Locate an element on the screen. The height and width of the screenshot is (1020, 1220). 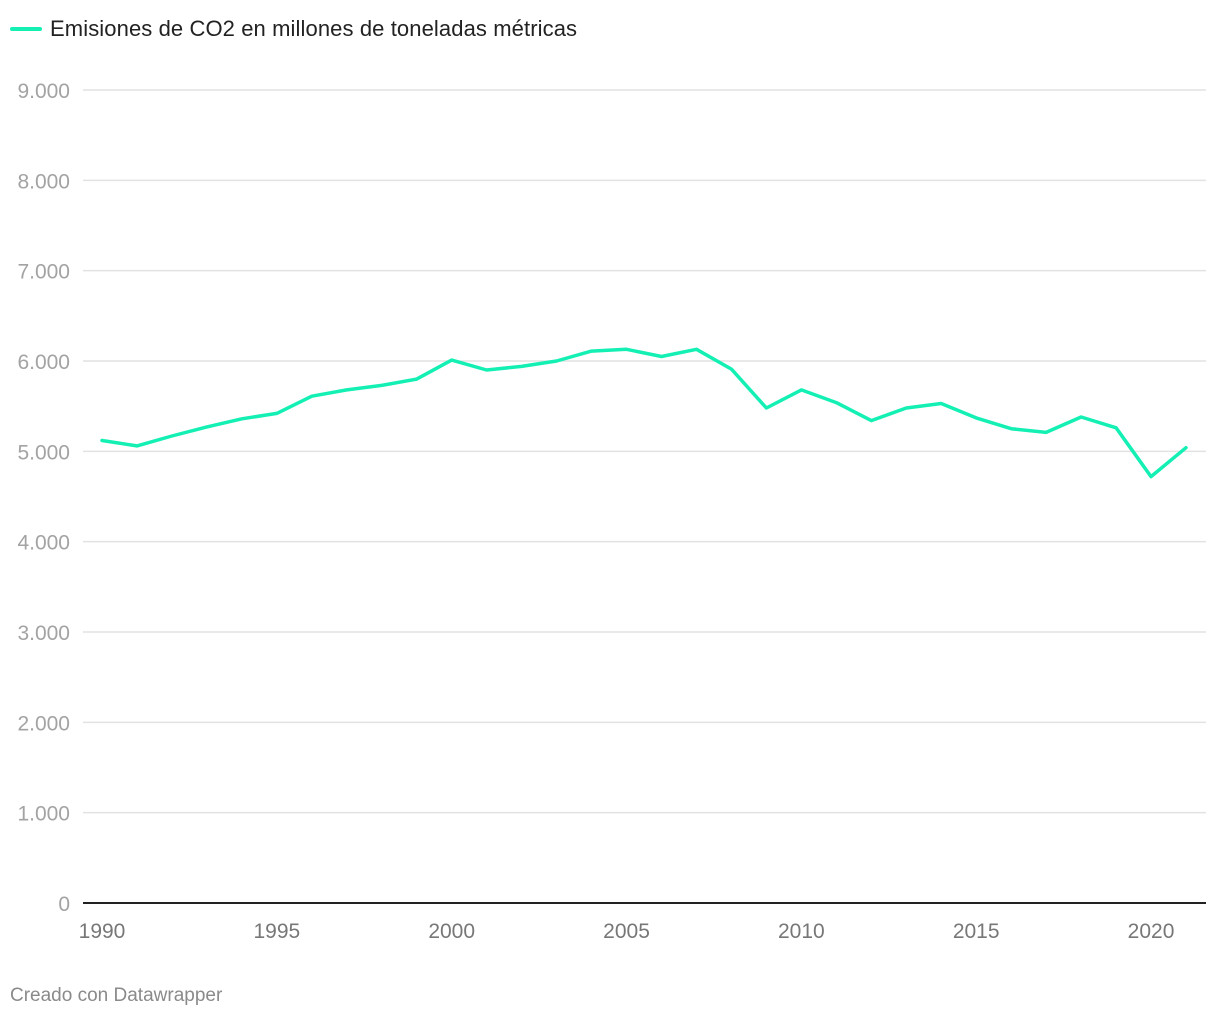
x-tick-label: 2015 is located at coordinates (976, 931).